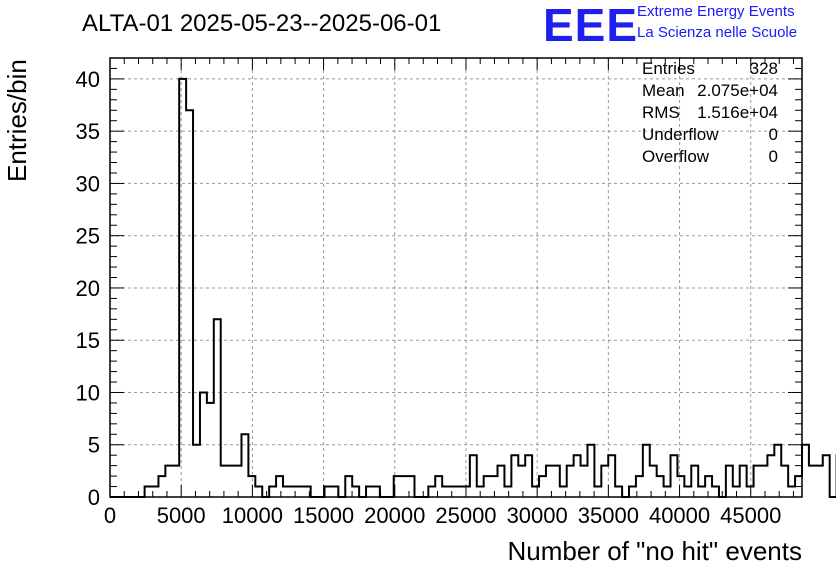 The height and width of the screenshot is (572, 836). Describe the element at coordinates (661, 112) in the screenshot. I see `stats-label: RMS` at that location.